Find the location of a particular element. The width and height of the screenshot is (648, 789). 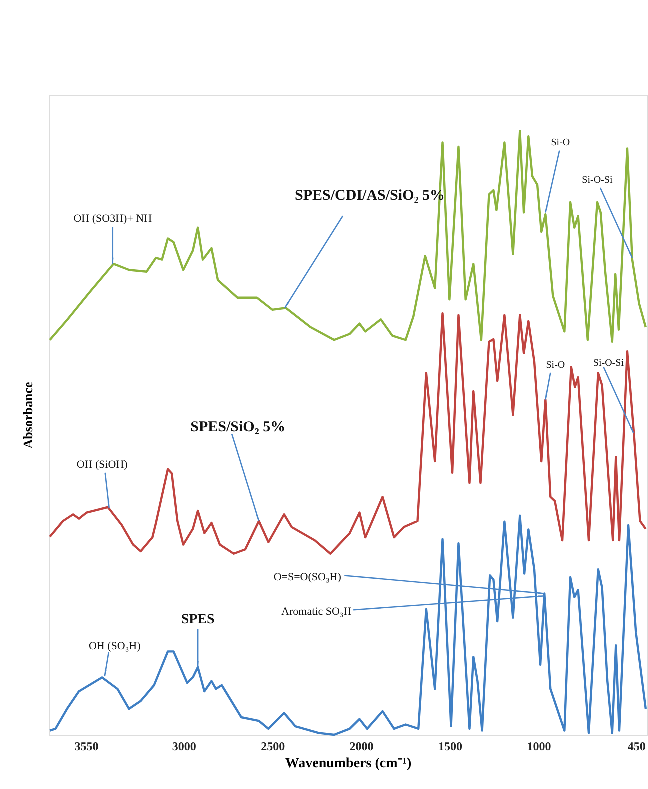

annotation: SPES/SiO₂ 5% is located at coordinates (238, 427).